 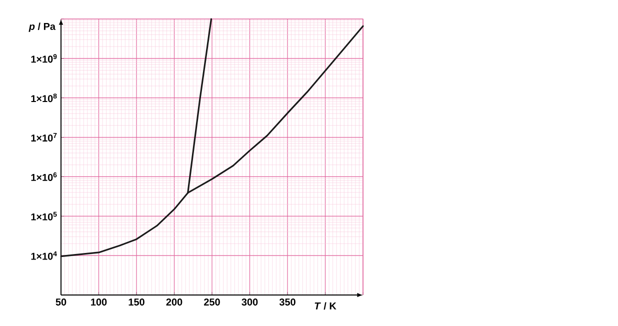 What do you see at coordinates (287, 302) in the screenshot?
I see `x-tick-label: 350` at bounding box center [287, 302].